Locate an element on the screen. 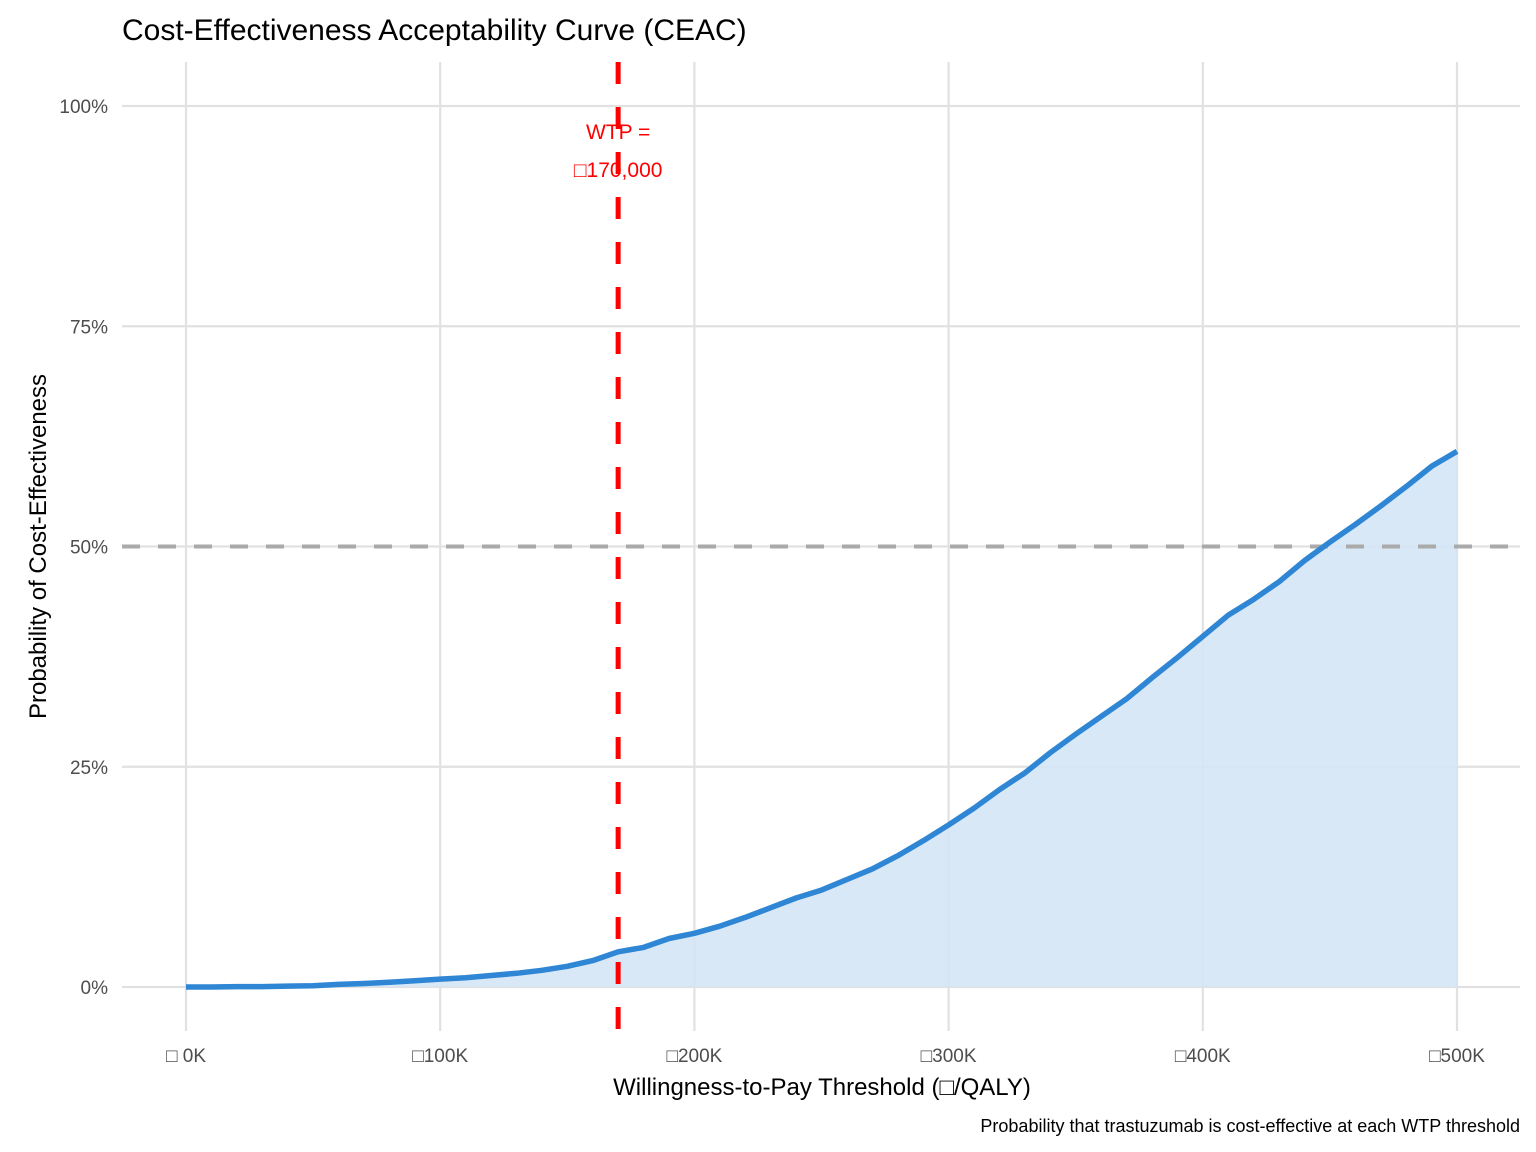  wtp-annotation: WTP = □170,000 is located at coordinates (618, 151).